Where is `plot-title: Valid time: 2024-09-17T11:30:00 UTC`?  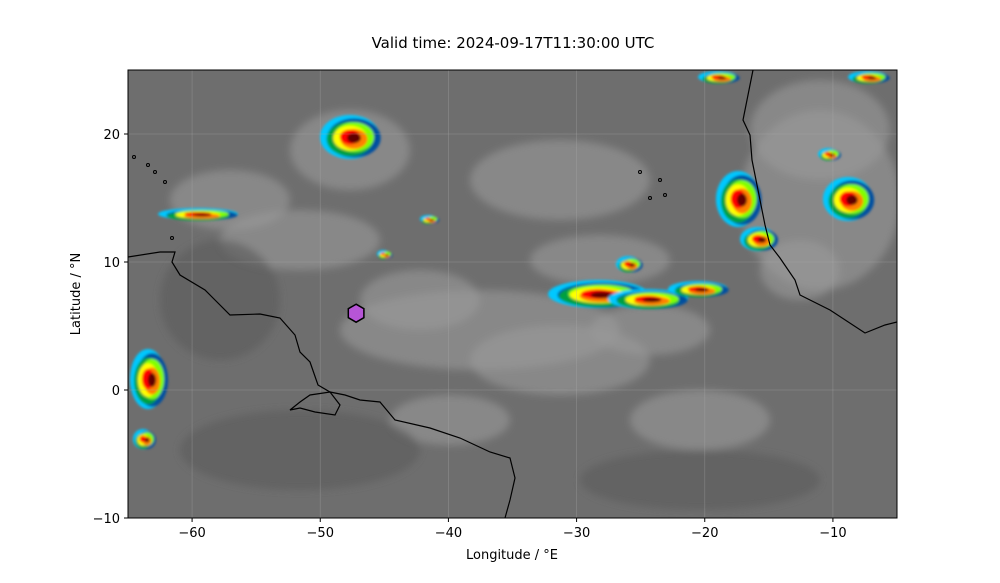 plot-title: Valid time: 2024-09-17T11:30:00 UTC is located at coordinates (513, 43).